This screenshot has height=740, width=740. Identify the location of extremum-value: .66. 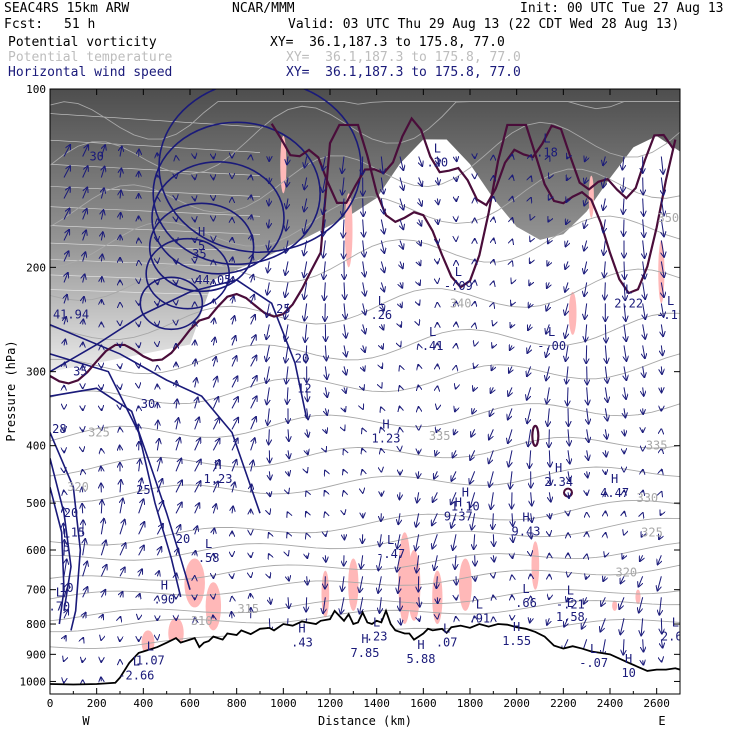
(526, 603).